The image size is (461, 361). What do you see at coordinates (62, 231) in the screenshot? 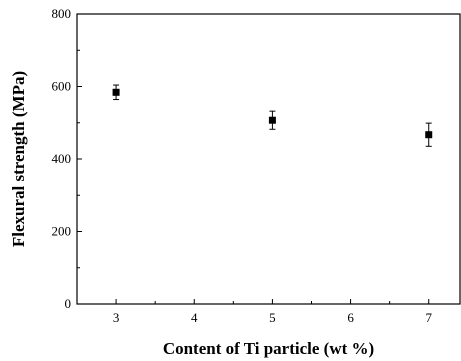
I see `y-tick-label: 200` at bounding box center [62, 231].